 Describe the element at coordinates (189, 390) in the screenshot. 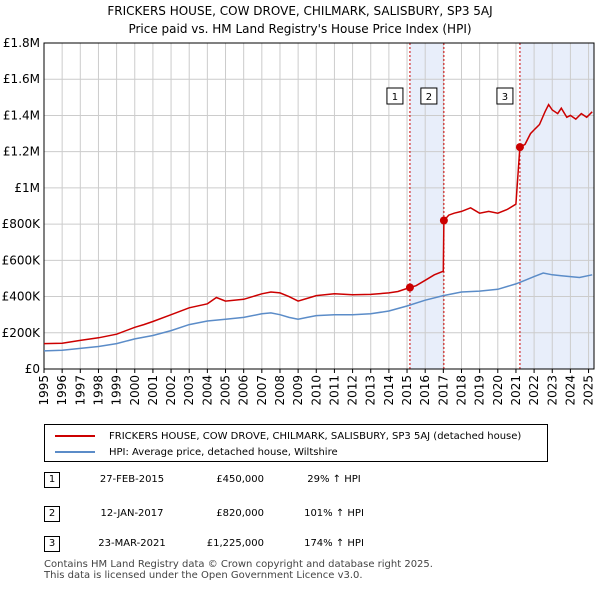

I see `x-tick-label: 2003` at that location.